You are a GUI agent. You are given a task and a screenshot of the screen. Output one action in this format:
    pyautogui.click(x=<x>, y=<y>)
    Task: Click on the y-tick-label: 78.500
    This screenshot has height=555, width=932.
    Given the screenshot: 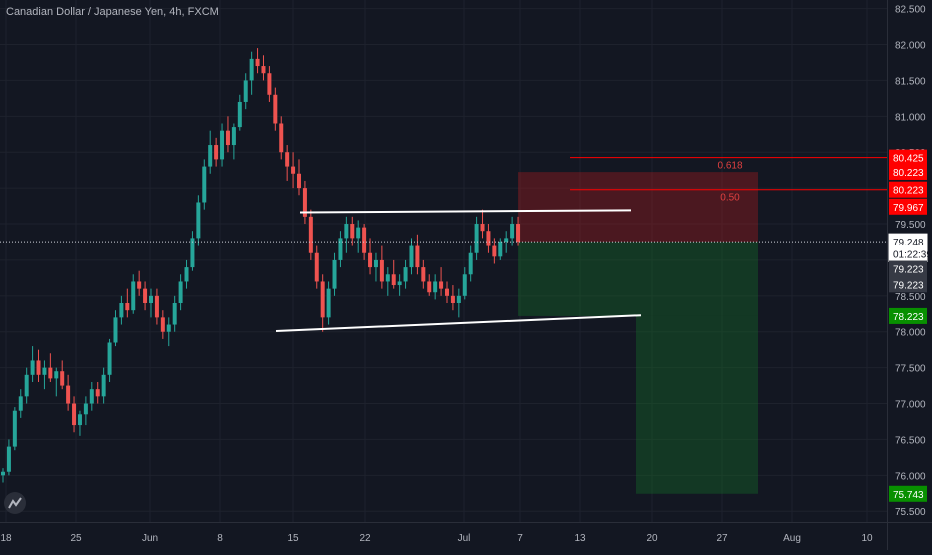 What is the action you would take?
    pyautogui.click(x=910, y=297)
    